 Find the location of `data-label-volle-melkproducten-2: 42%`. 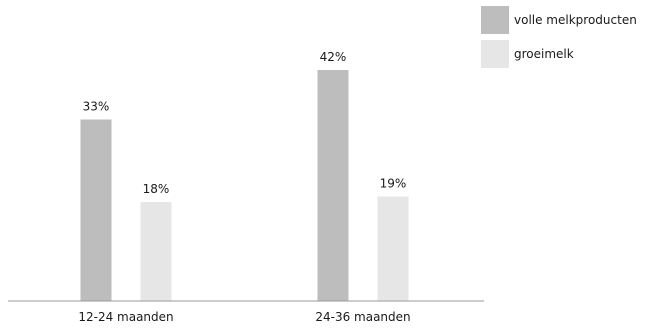

data-label-volle-melkproducten-2: 42% is located at coordinates (333, 57).